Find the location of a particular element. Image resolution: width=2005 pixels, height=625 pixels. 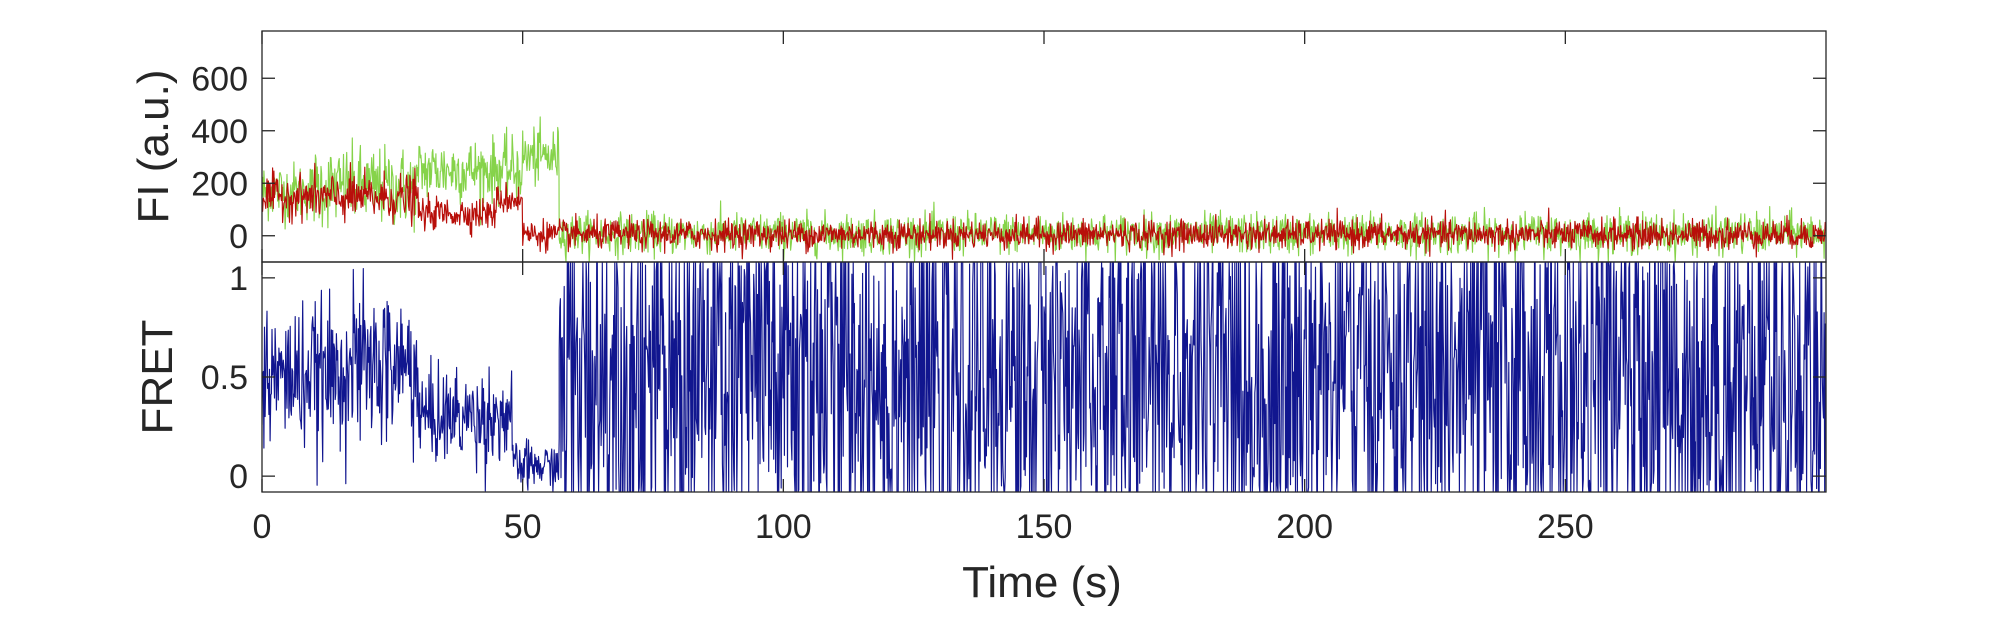

x-tick-label: 200 is located at coordinates (1304, 527).